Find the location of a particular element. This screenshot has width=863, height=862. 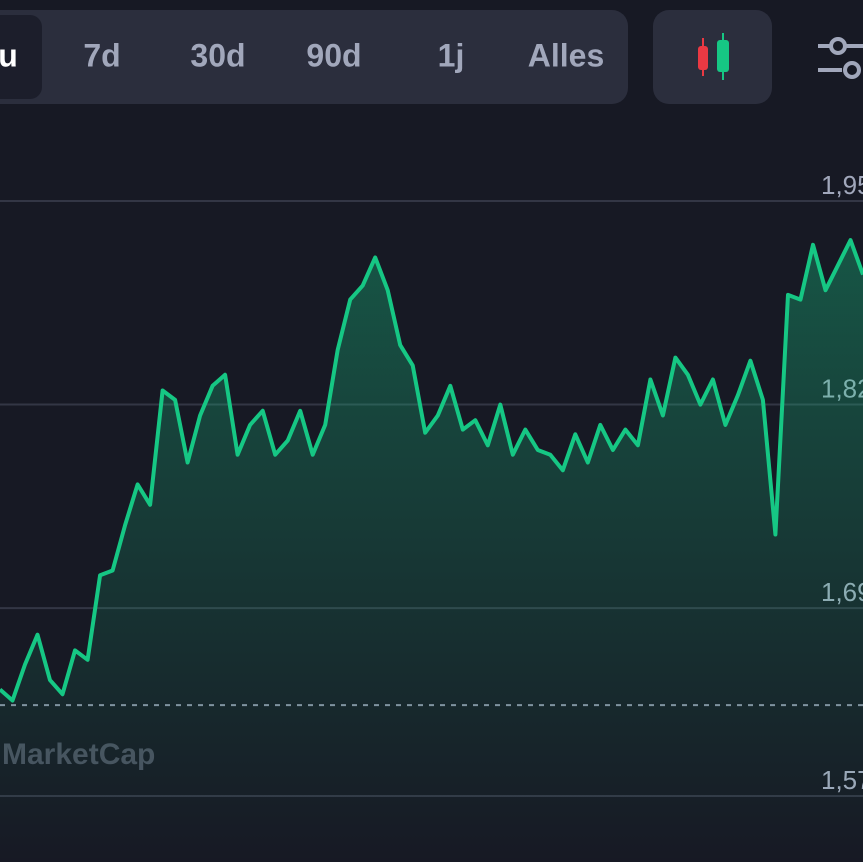

tab-label: Alles is located at coordinates (566, 55).